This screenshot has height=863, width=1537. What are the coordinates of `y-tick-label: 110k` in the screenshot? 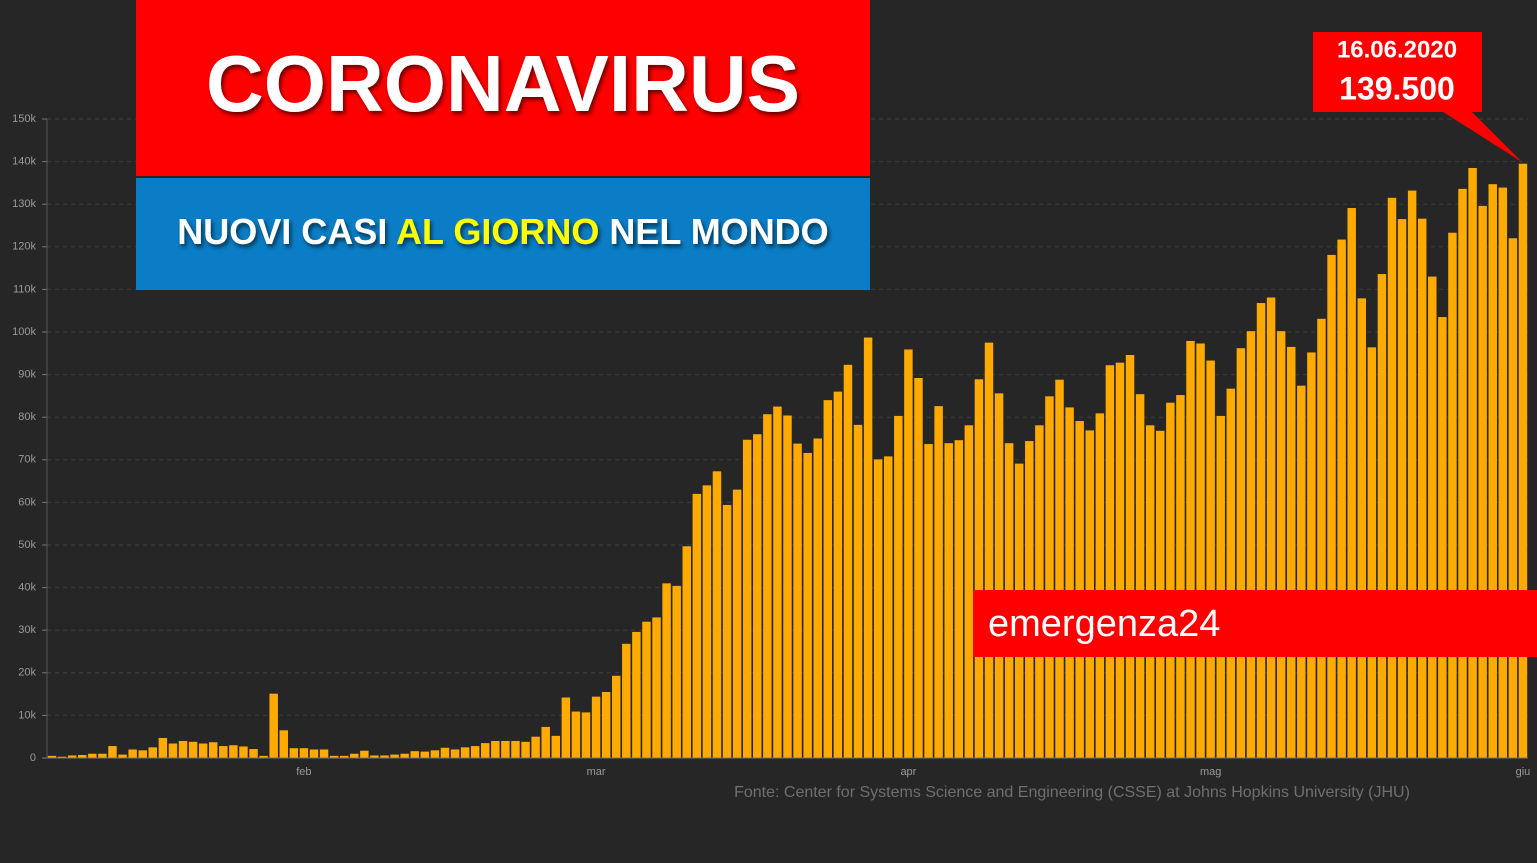 It's located at (25, 289).